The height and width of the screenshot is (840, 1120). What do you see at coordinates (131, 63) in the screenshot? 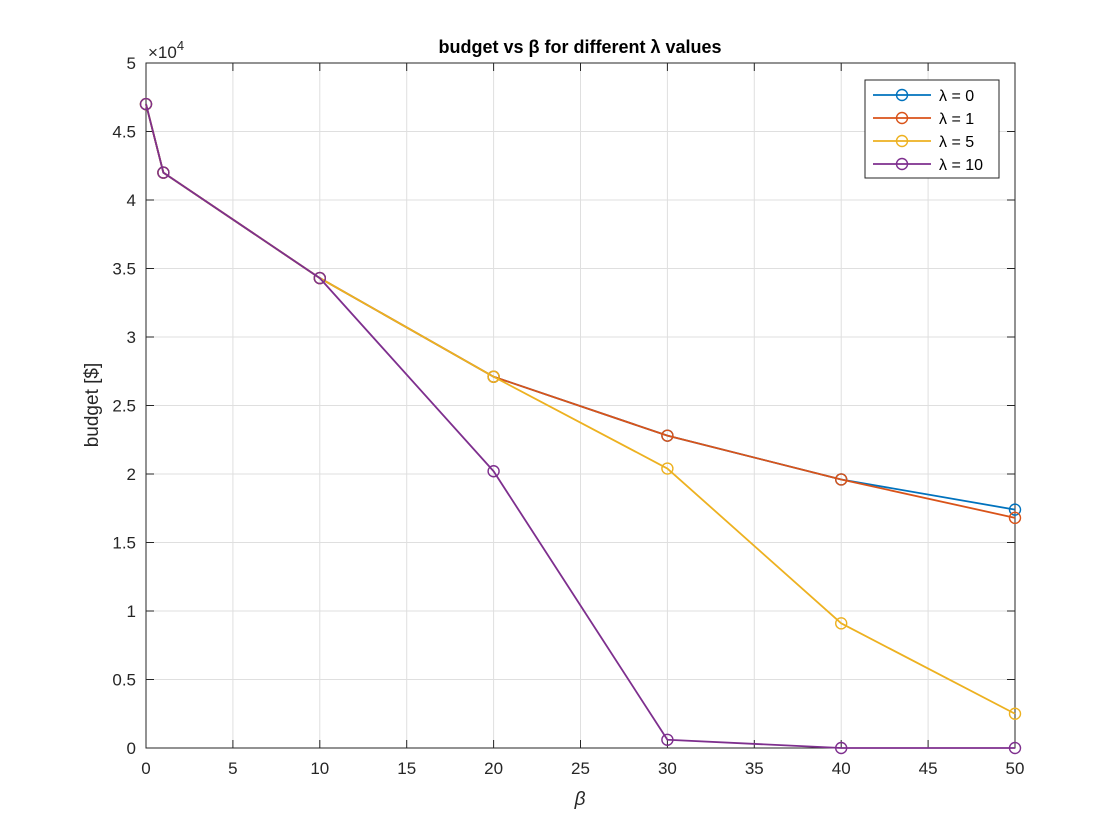
I see `y-tick-label: 5` at bounding box center [131, 63].